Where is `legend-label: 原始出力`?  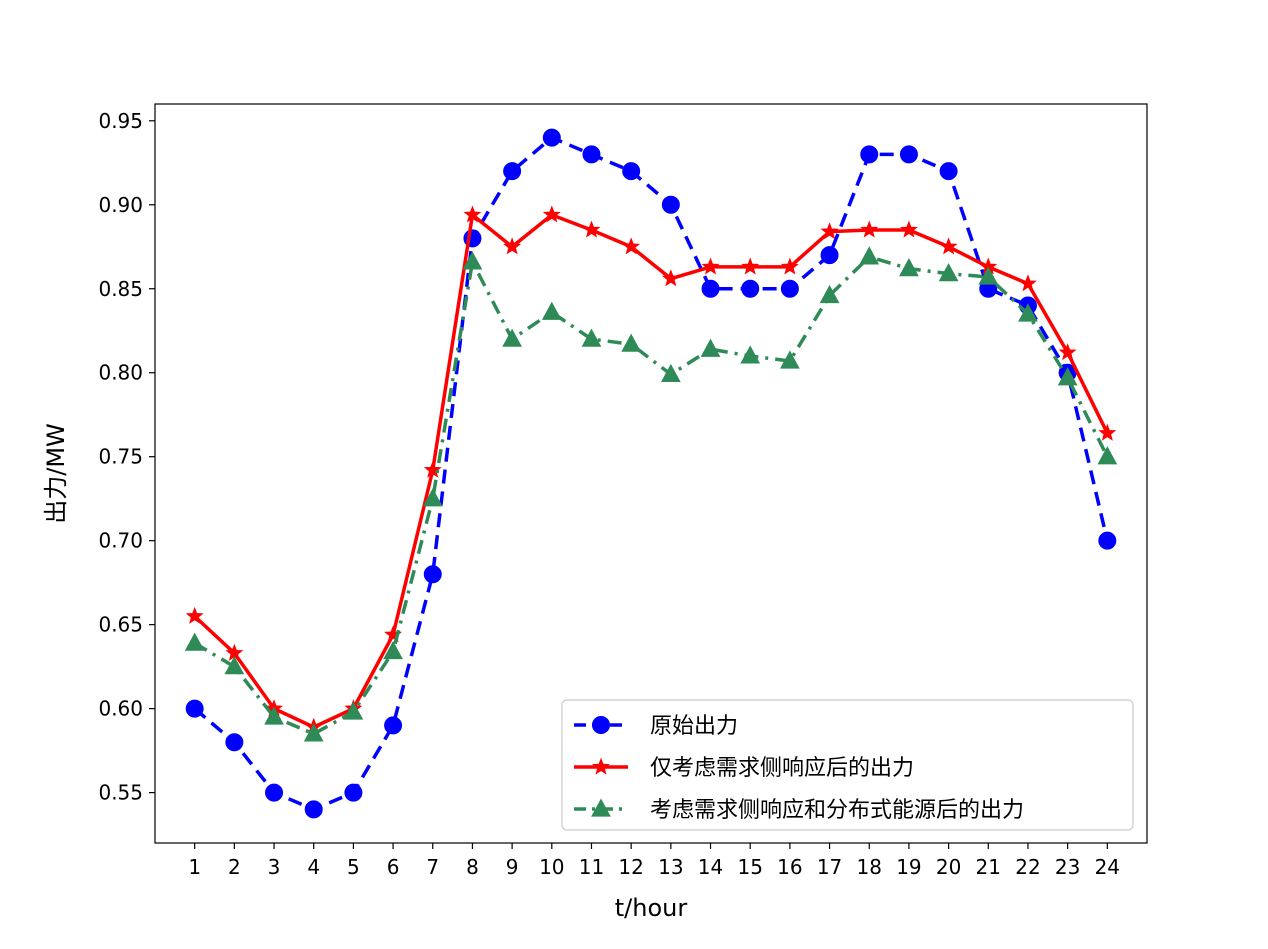 legend-label: 原始出力 is located at coordinates (694, 726).